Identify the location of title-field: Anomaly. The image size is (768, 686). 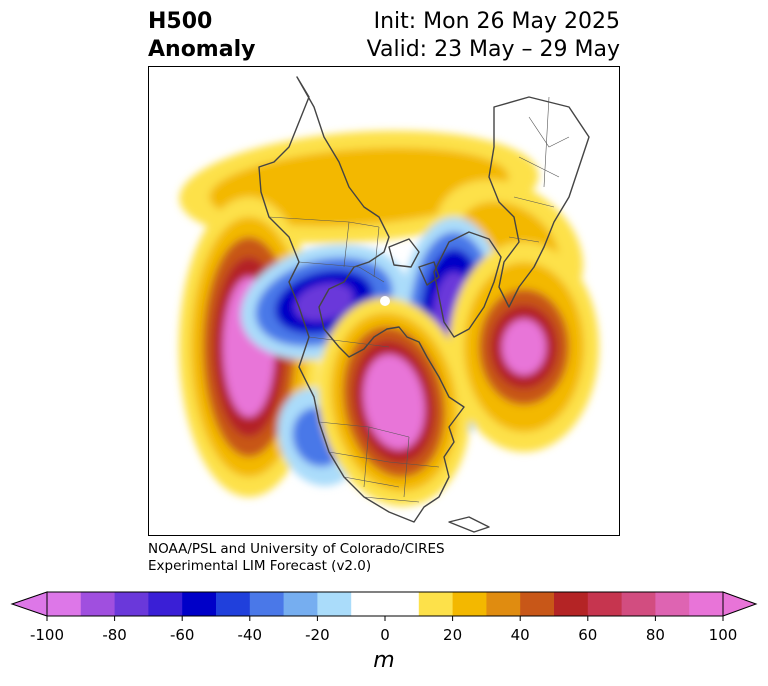
(202, 49).